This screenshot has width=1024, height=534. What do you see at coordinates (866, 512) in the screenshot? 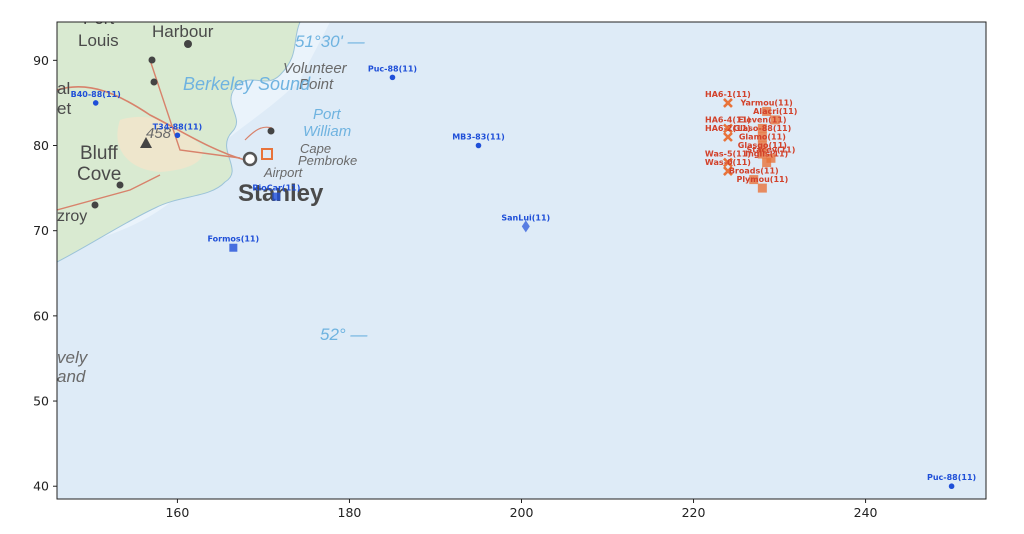
I see `x-tick-label: 240` at bounding box center [866, 512].